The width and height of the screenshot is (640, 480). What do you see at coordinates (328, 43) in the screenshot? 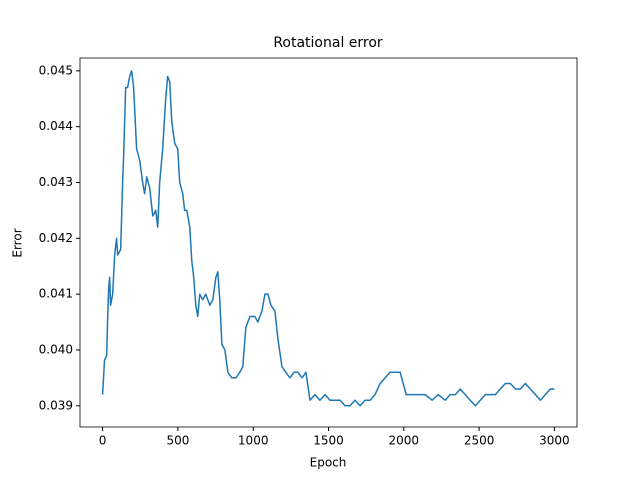
I see `chart-title: Rotational error` at bounding box center [328, 43].